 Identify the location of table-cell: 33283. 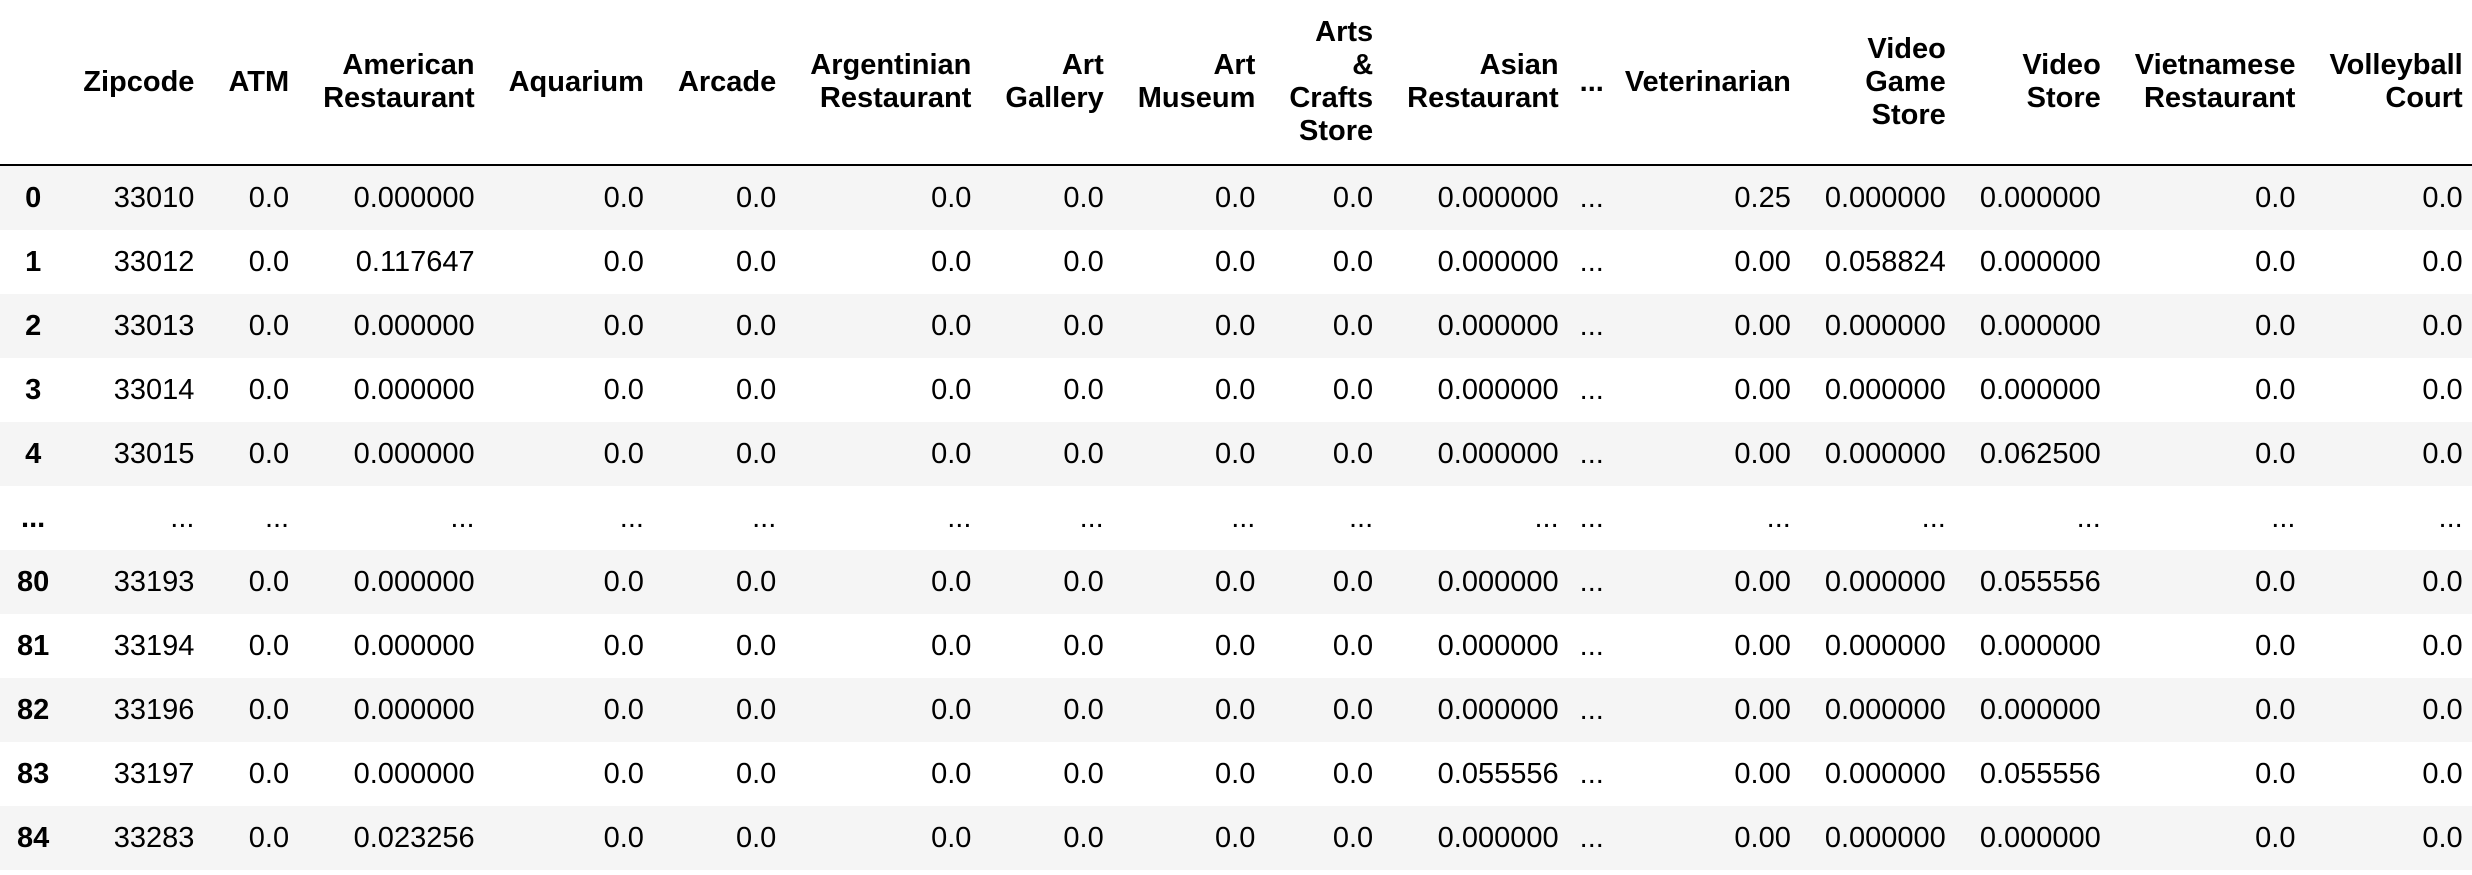
(154, 838).